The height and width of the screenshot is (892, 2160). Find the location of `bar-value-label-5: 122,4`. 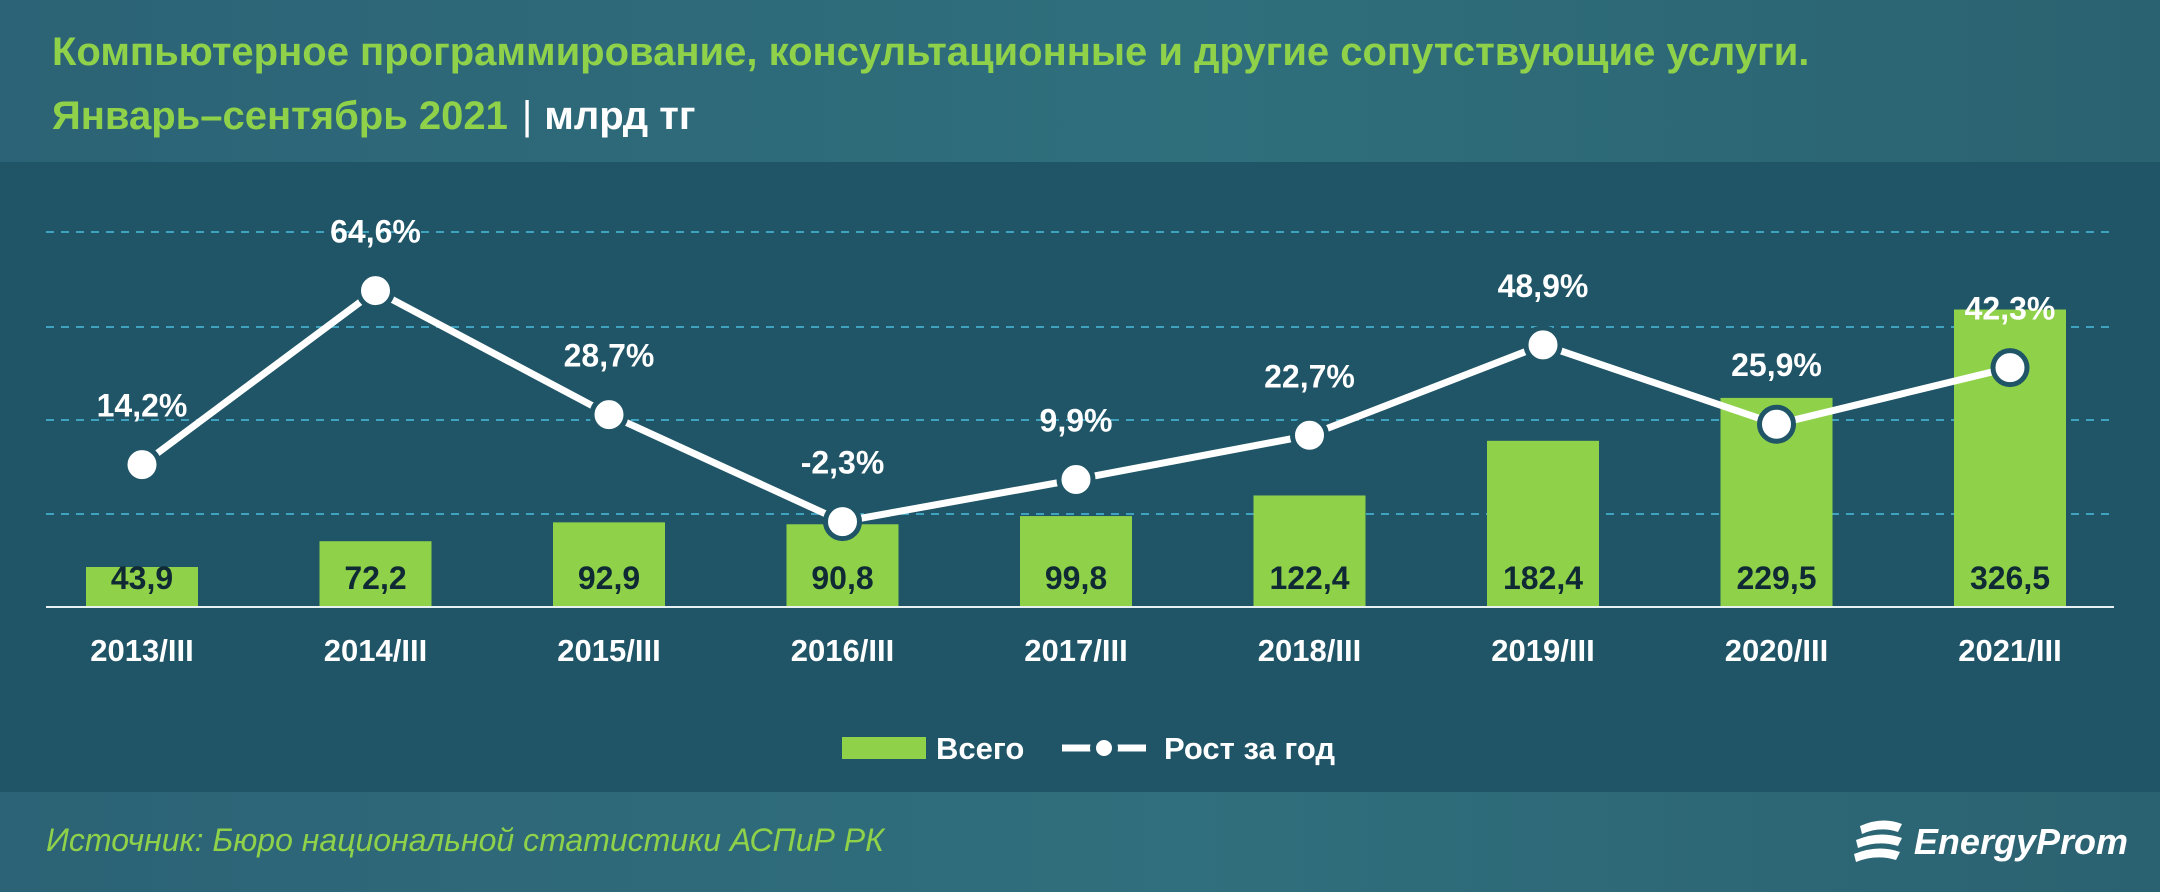

bar-value-label-5: 122,4 is located at coordinates (1309, 578).